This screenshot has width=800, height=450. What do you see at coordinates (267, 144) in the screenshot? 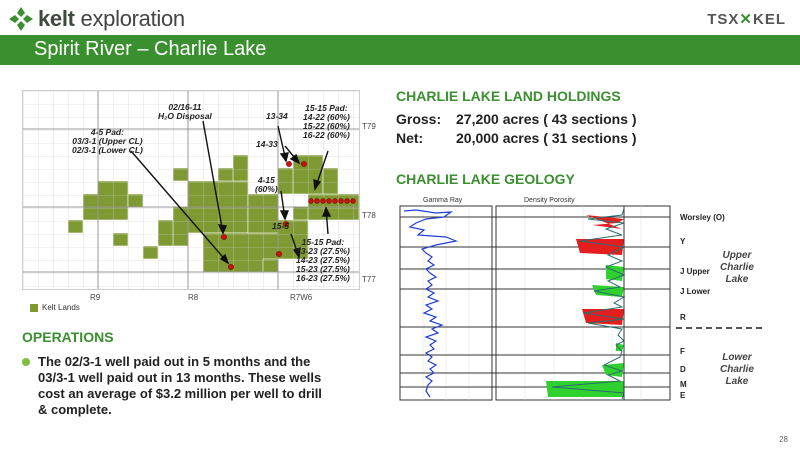
I see `label-14-33: 14-33` at bounding box center [267, 144].